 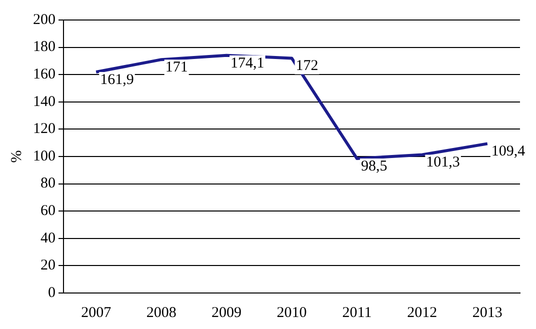 I want to click on data-label: 174,1, so click(x=247, y=63).